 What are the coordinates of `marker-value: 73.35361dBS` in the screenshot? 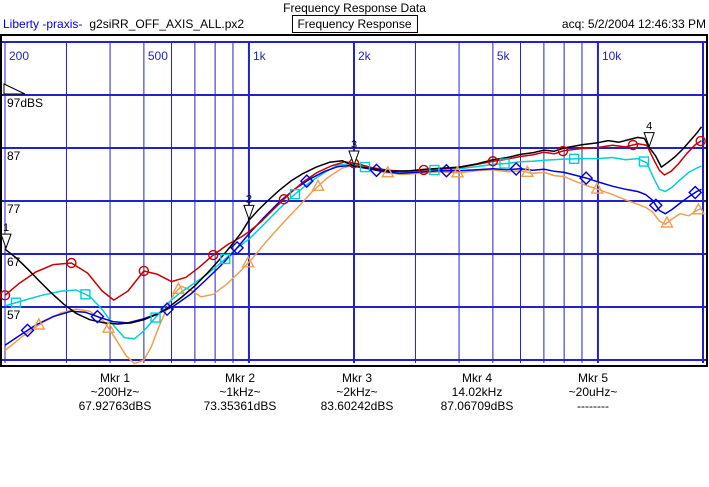 It's located at (240, 406).